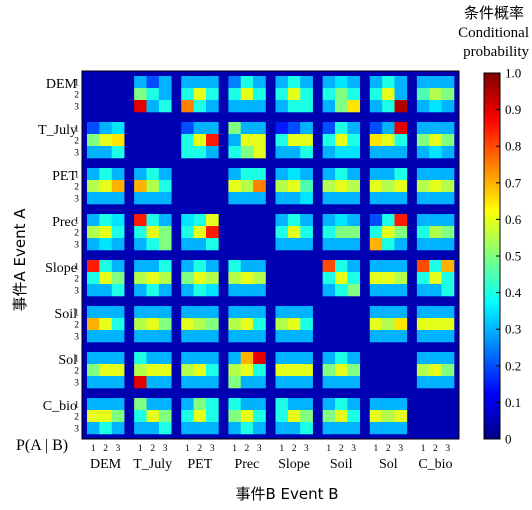 The width and height of the screenshot is (532, 510). Describe the element at coordinates (496, 52) in the screenshot. I see `colorbar-label-en-2: probability` at that location.